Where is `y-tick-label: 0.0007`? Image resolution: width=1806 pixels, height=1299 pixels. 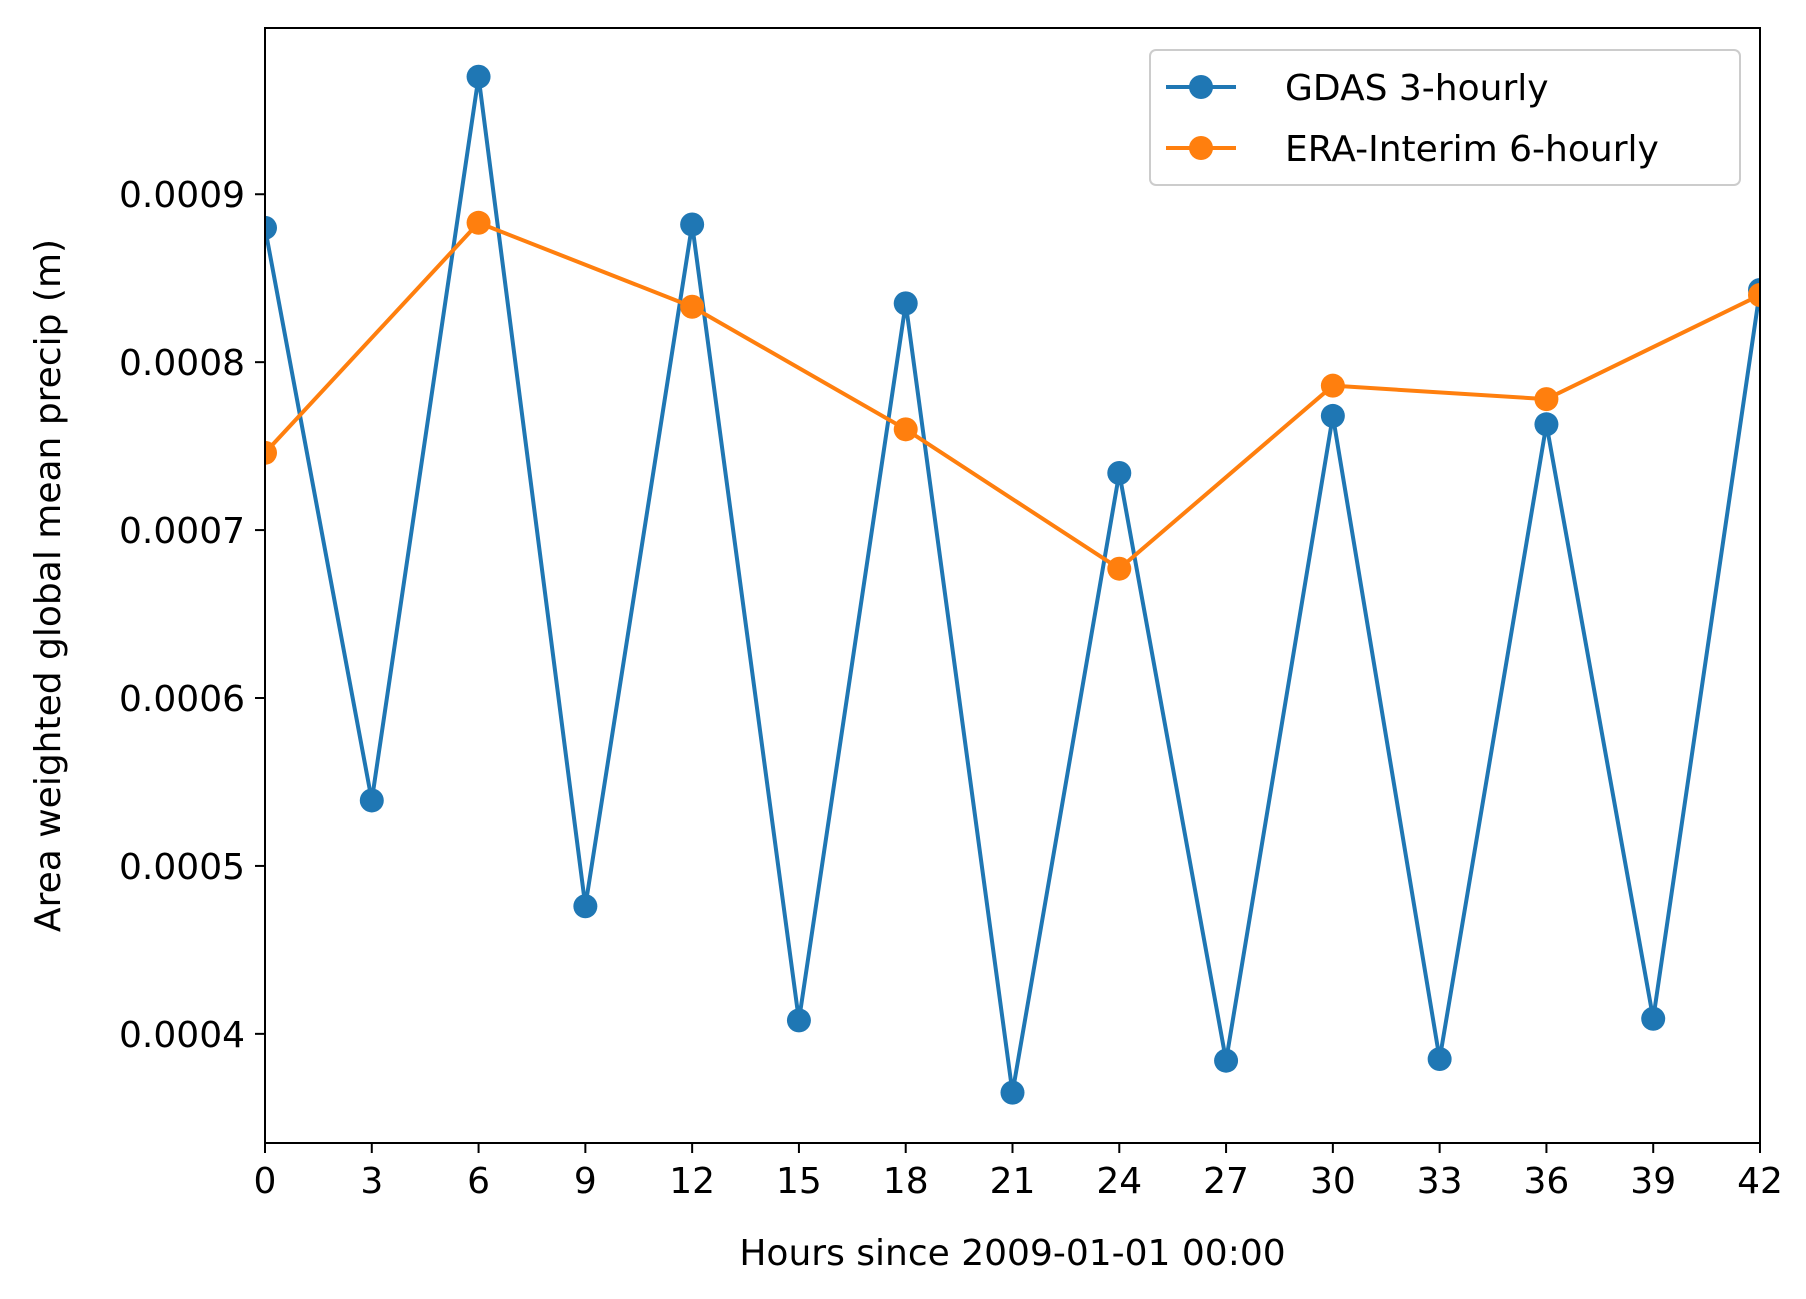 y-tick-label: 0.0007 is located at coordinates (182, 531).